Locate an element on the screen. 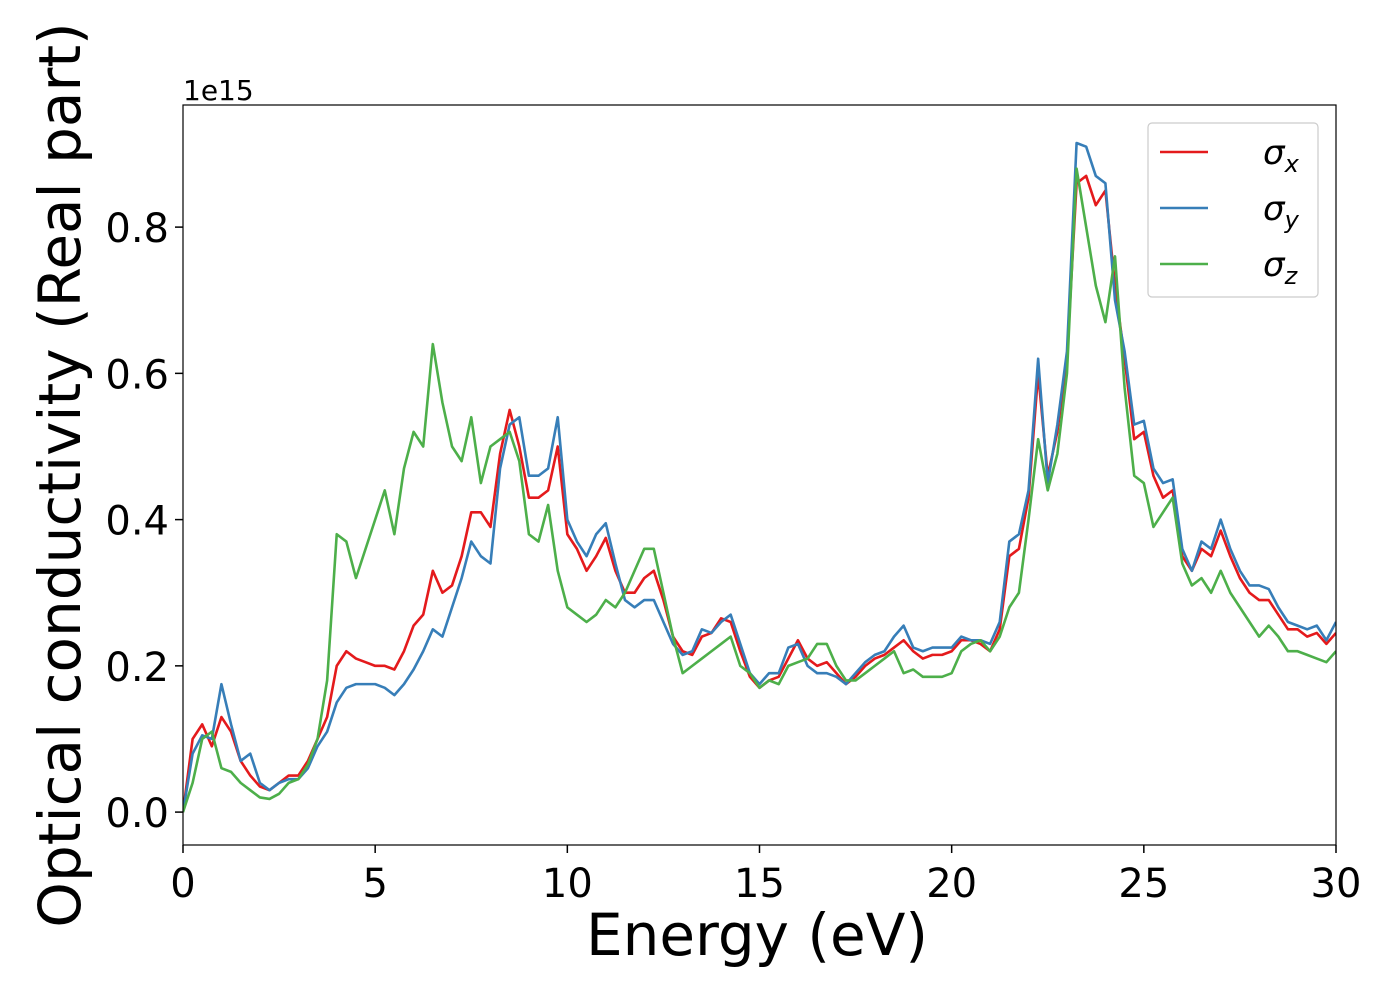  x-tick-label: 15 is located at coordinates (759, 884).